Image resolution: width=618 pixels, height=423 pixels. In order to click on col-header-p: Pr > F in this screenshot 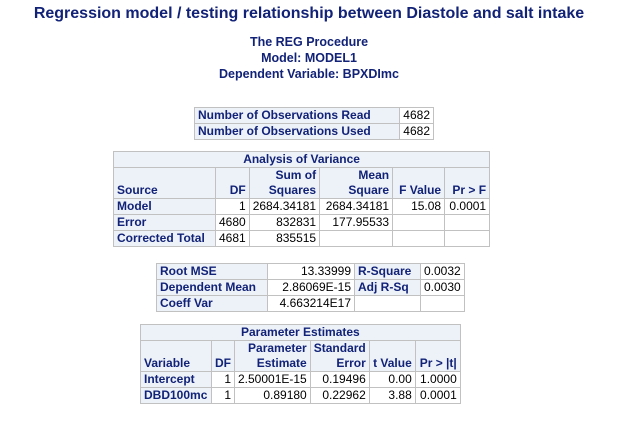, I will do `click(467, 183)`.